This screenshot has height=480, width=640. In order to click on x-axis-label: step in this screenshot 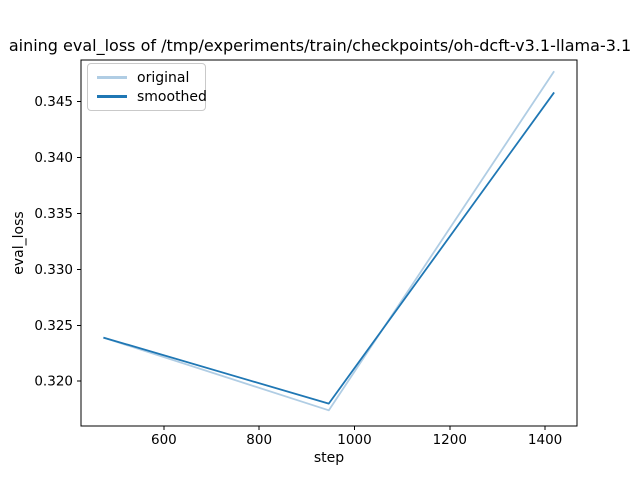, I will do `click(329, 458)`.